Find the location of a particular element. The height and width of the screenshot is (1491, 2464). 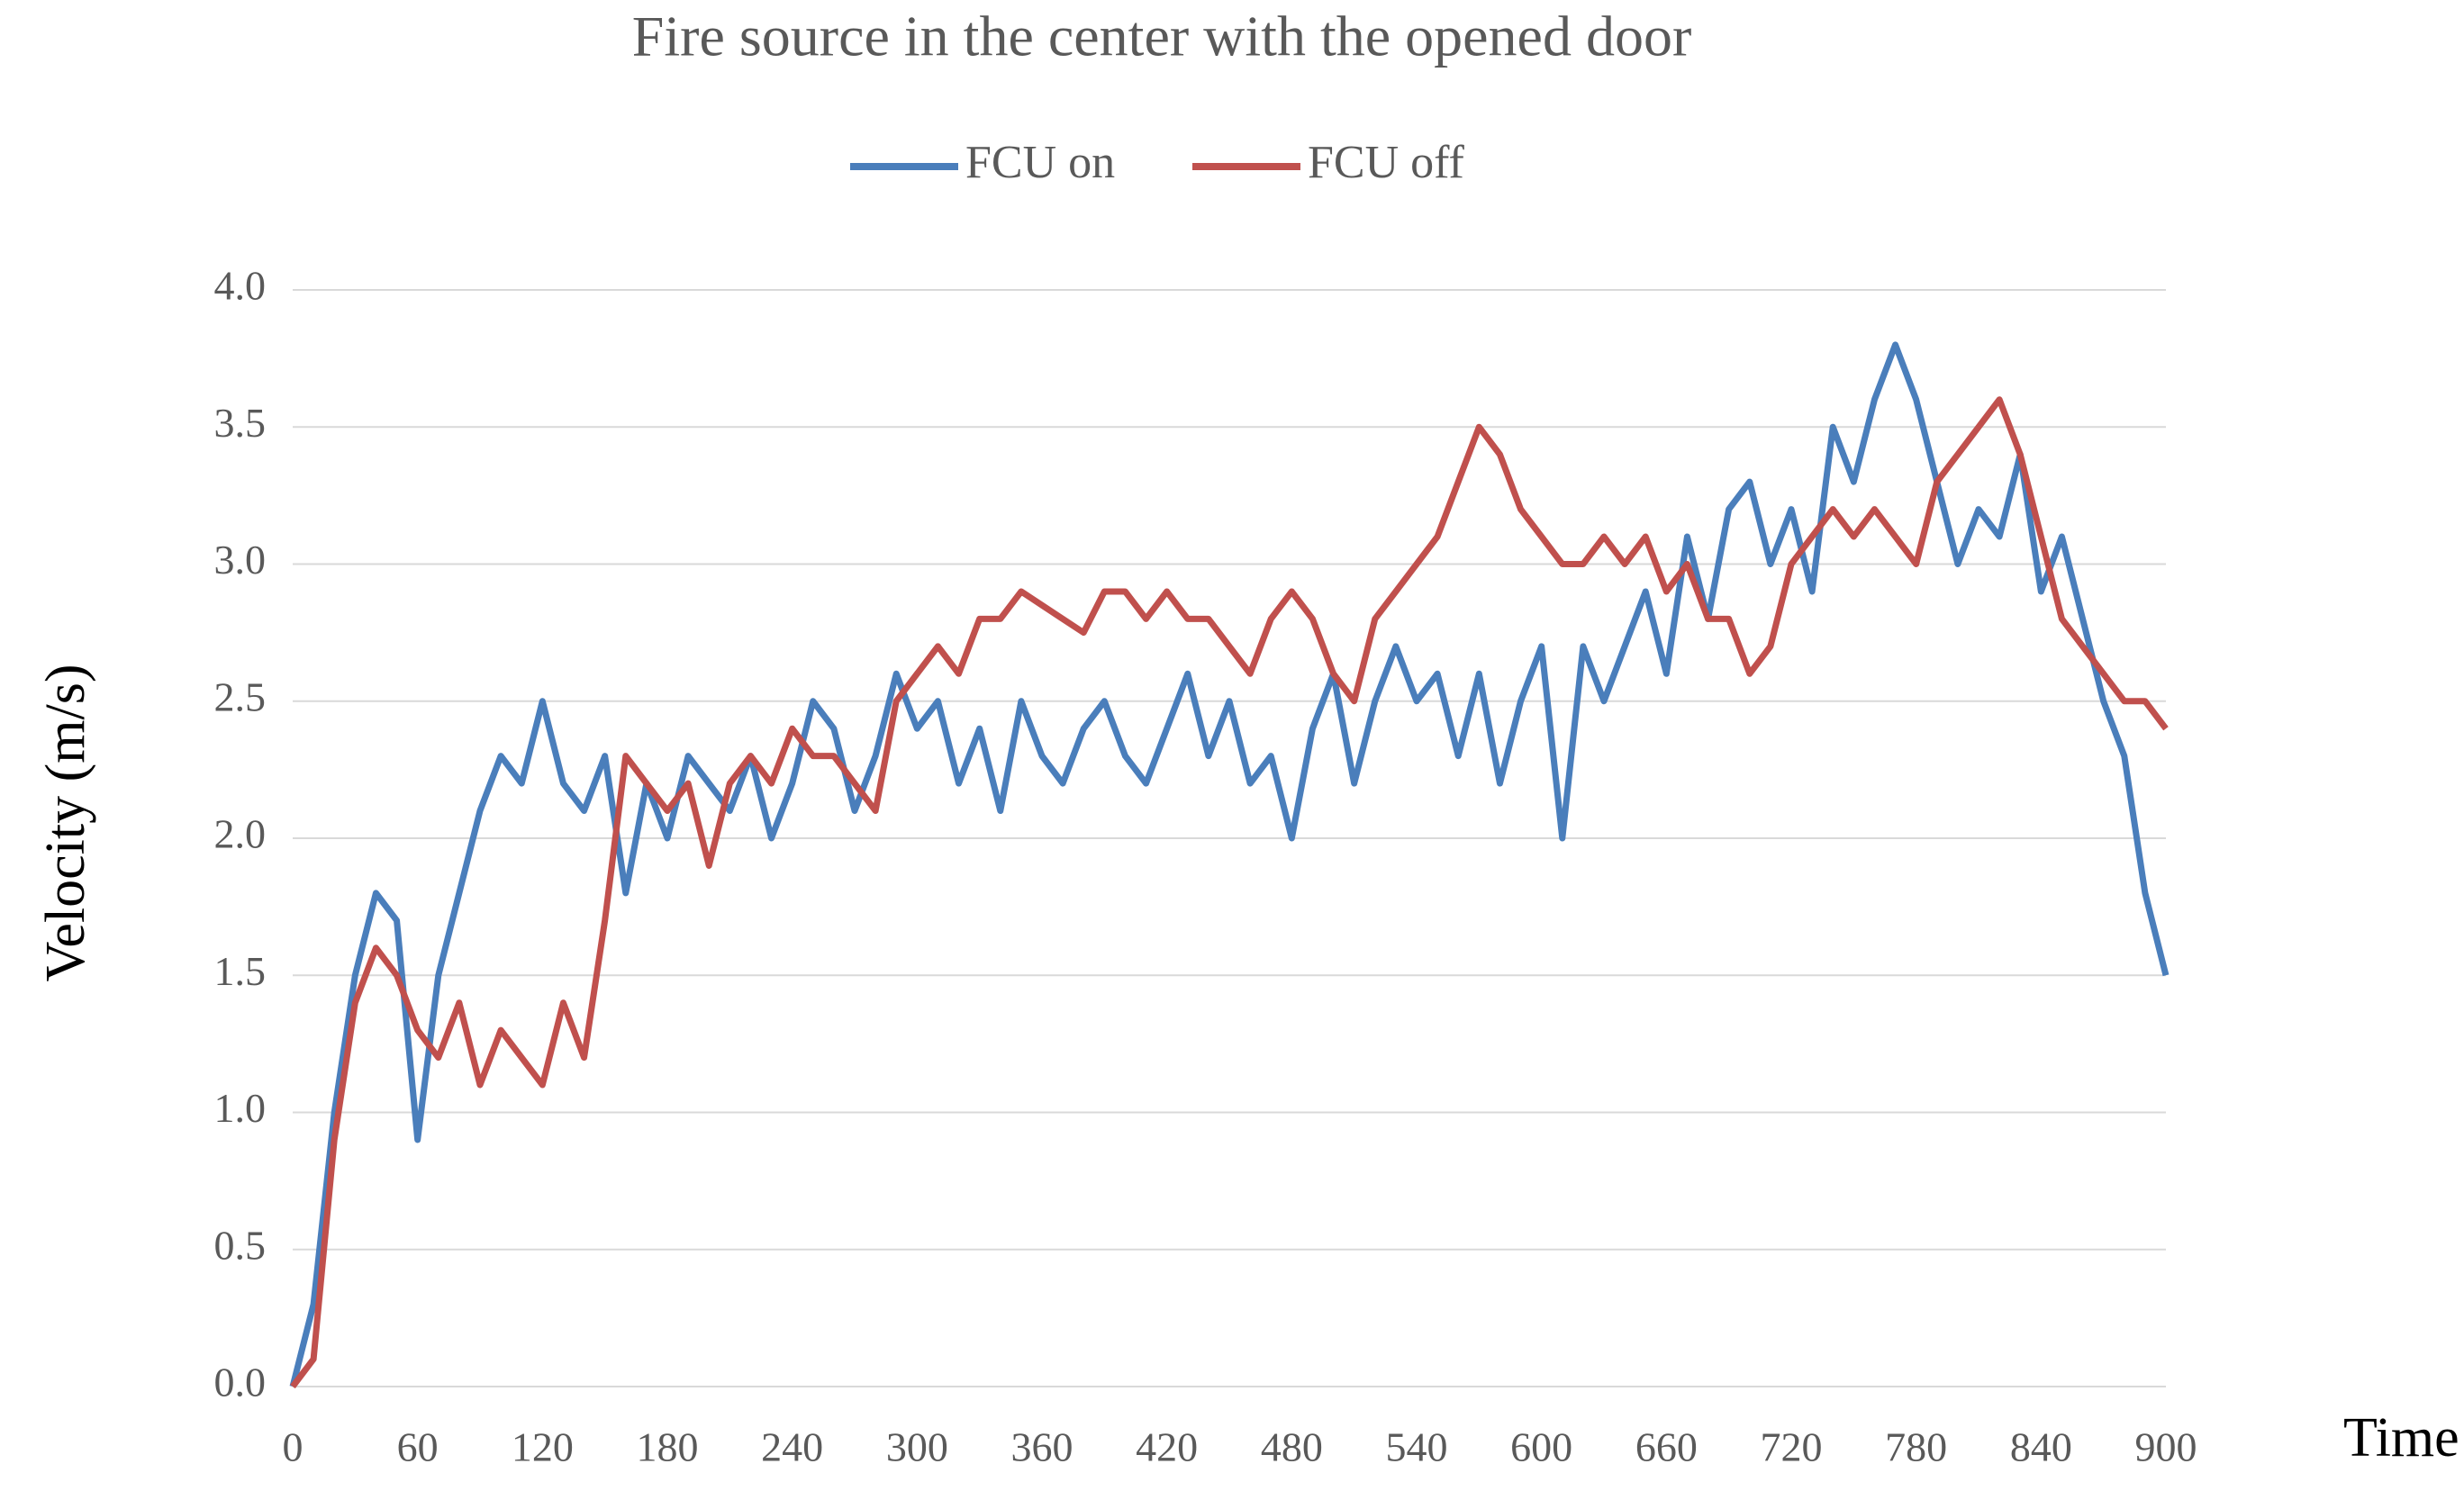

legend-label: FCU off is located at coordinates (1386, 162).